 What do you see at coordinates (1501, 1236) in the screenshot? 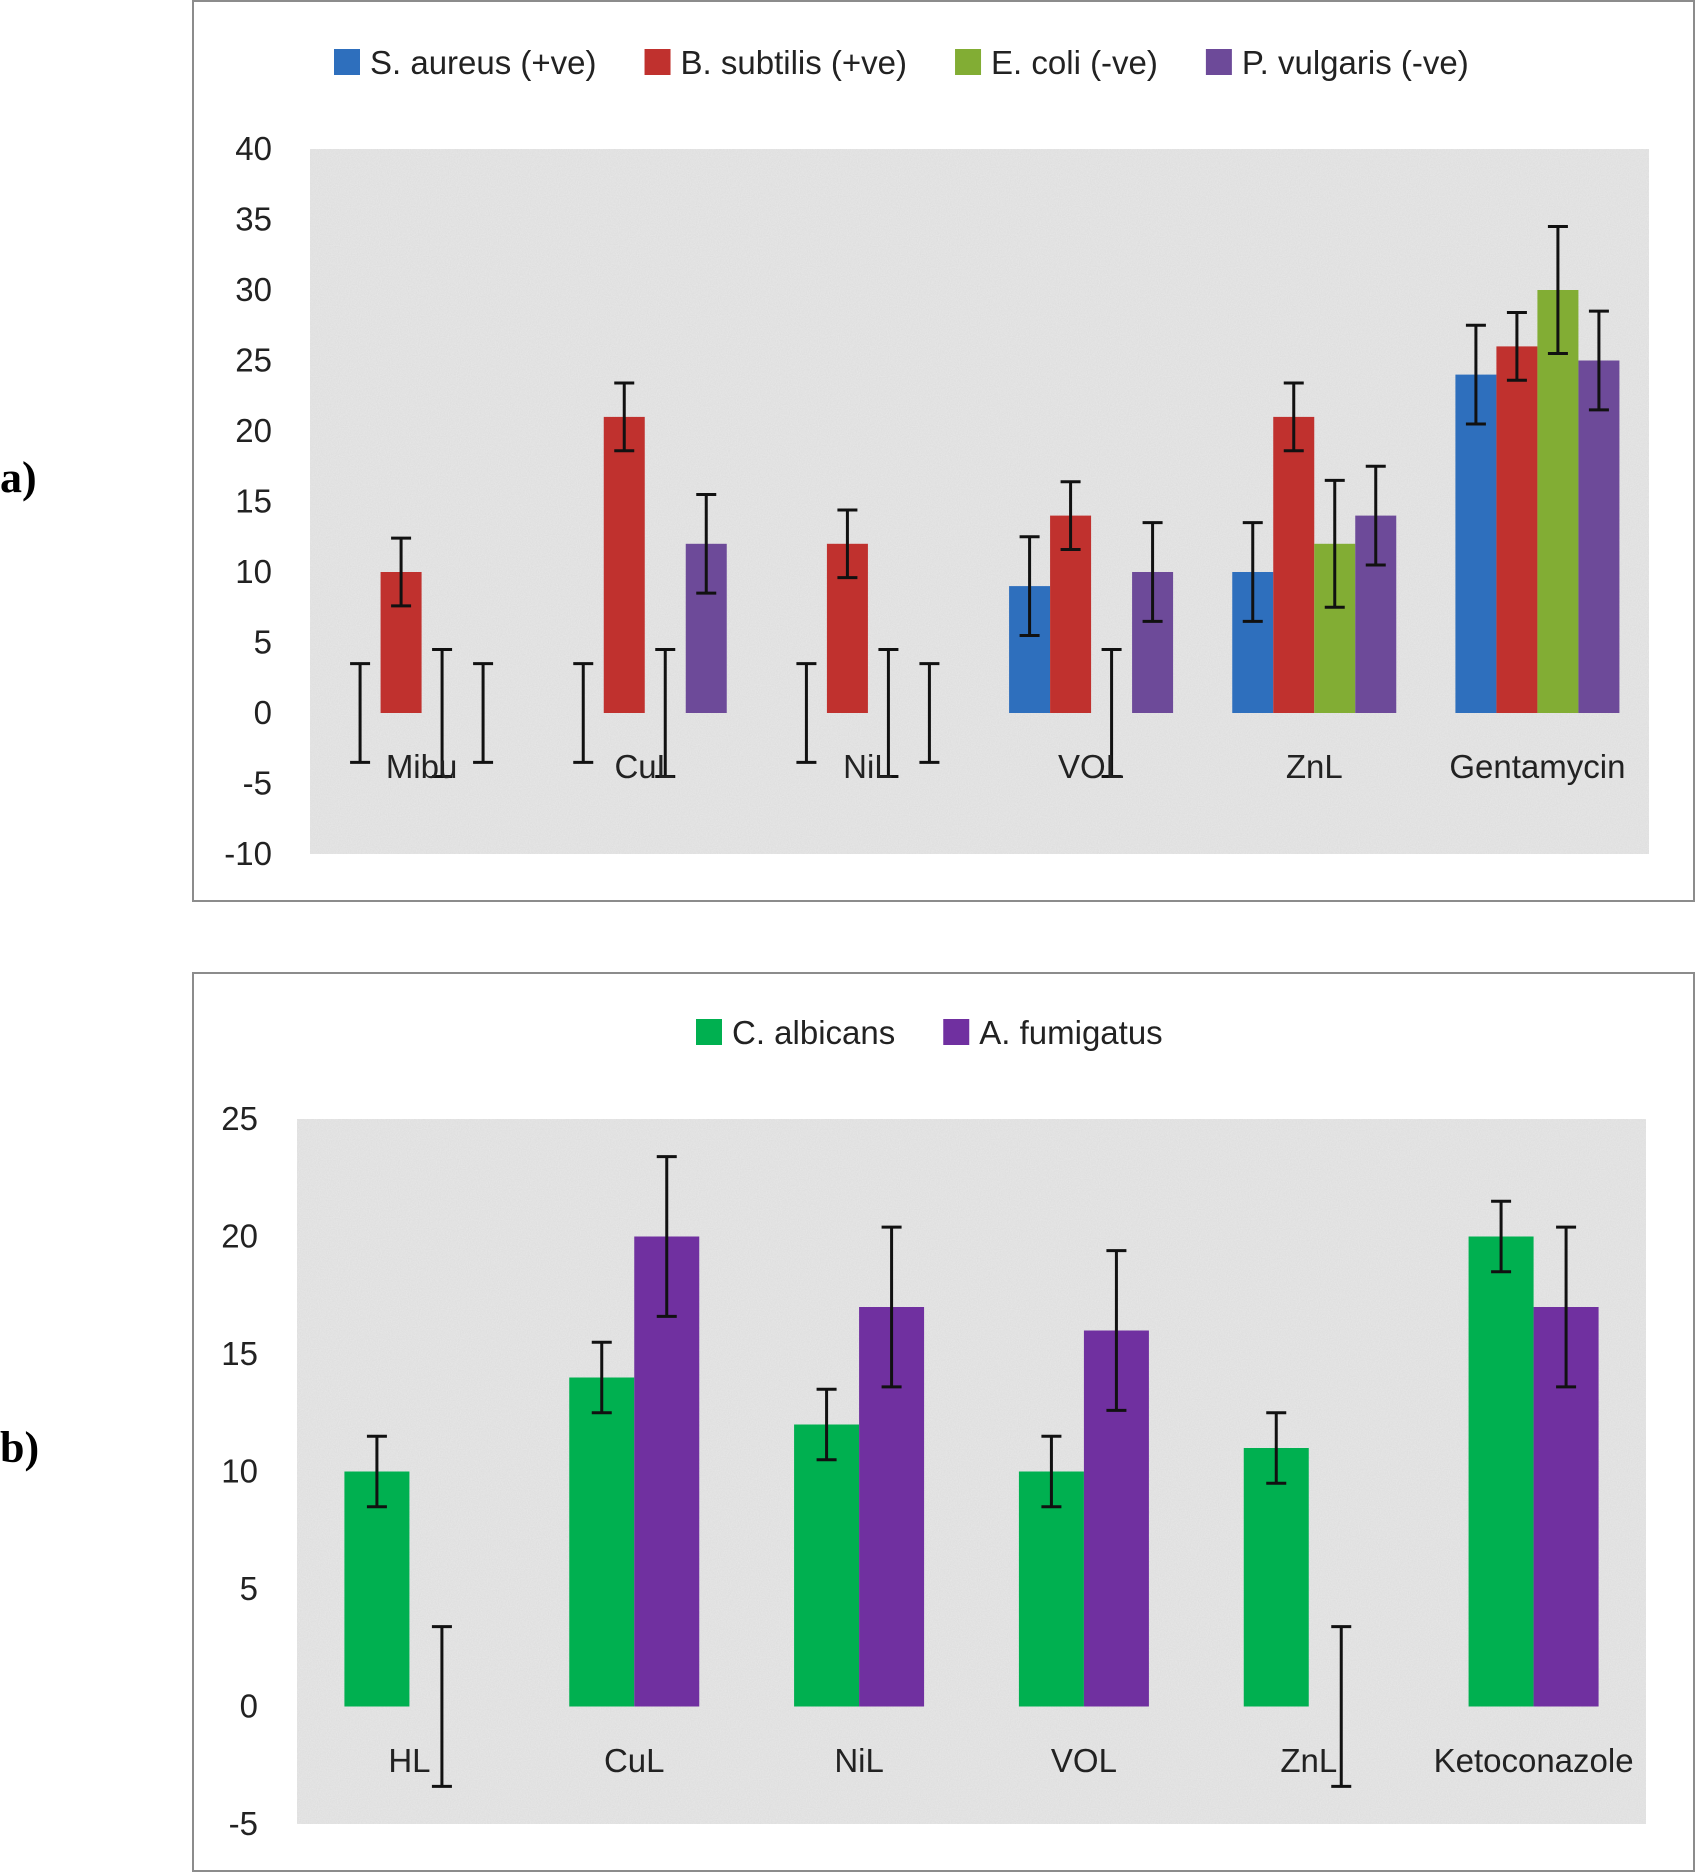
I see `chart-b-errorbar-ketoconazole-c-albicans` at bounding box center [1501, 1236].